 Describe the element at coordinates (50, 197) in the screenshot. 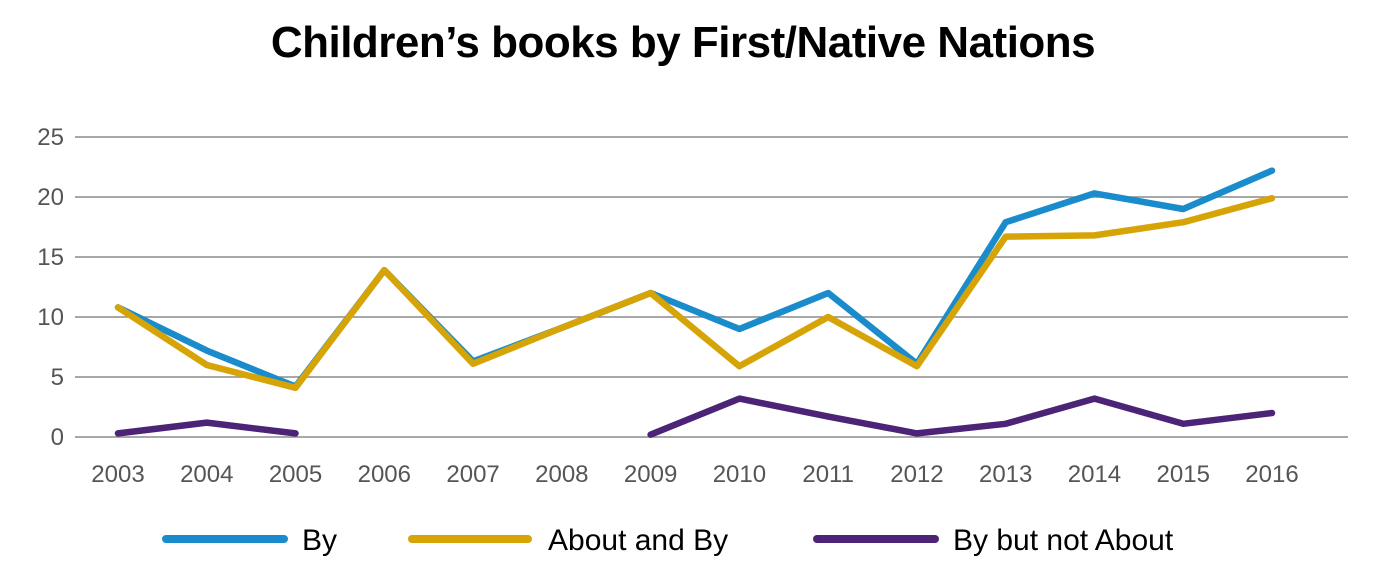

I see `y-tick-label: 20` at that location.